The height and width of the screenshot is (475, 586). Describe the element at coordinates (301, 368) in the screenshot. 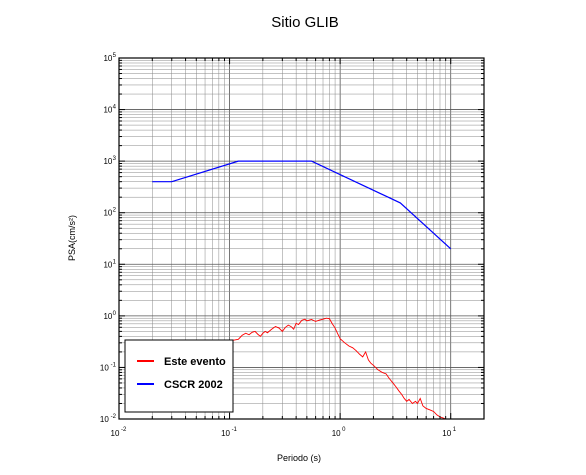

I see `series-line-este-evento` at that location.